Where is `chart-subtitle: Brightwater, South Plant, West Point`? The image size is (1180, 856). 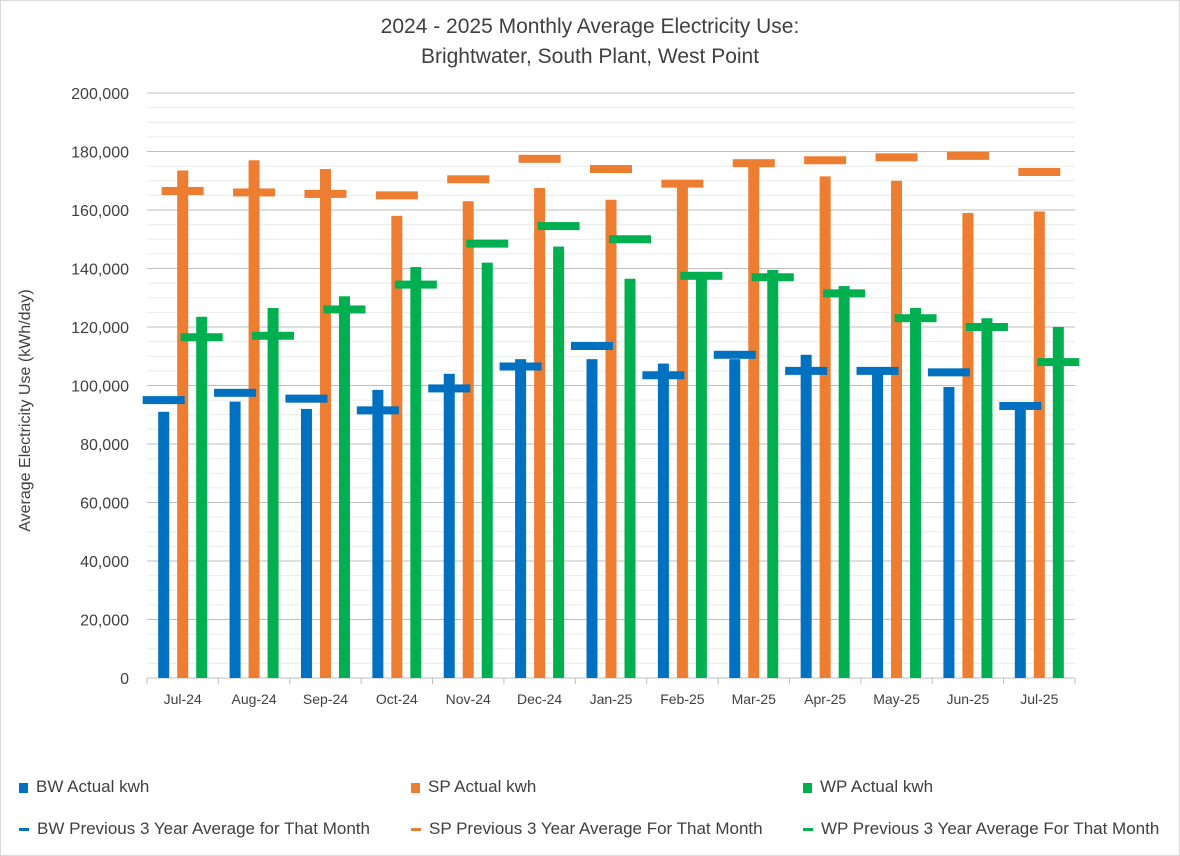
chart-subtitle: Brightwater, South Plant, West Point is located at coordinates (590, 56).